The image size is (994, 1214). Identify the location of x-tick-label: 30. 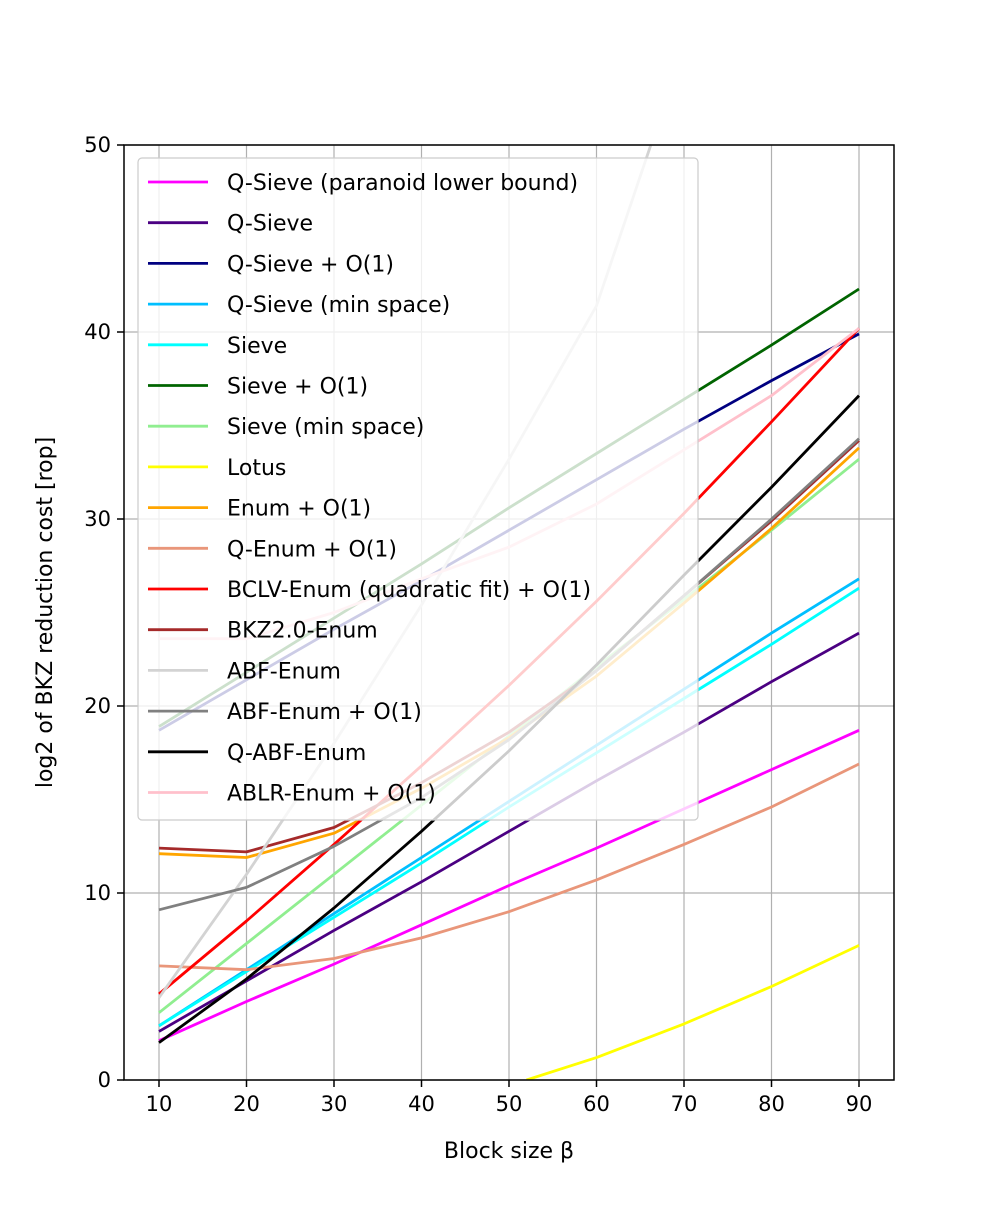
(334, 1104).